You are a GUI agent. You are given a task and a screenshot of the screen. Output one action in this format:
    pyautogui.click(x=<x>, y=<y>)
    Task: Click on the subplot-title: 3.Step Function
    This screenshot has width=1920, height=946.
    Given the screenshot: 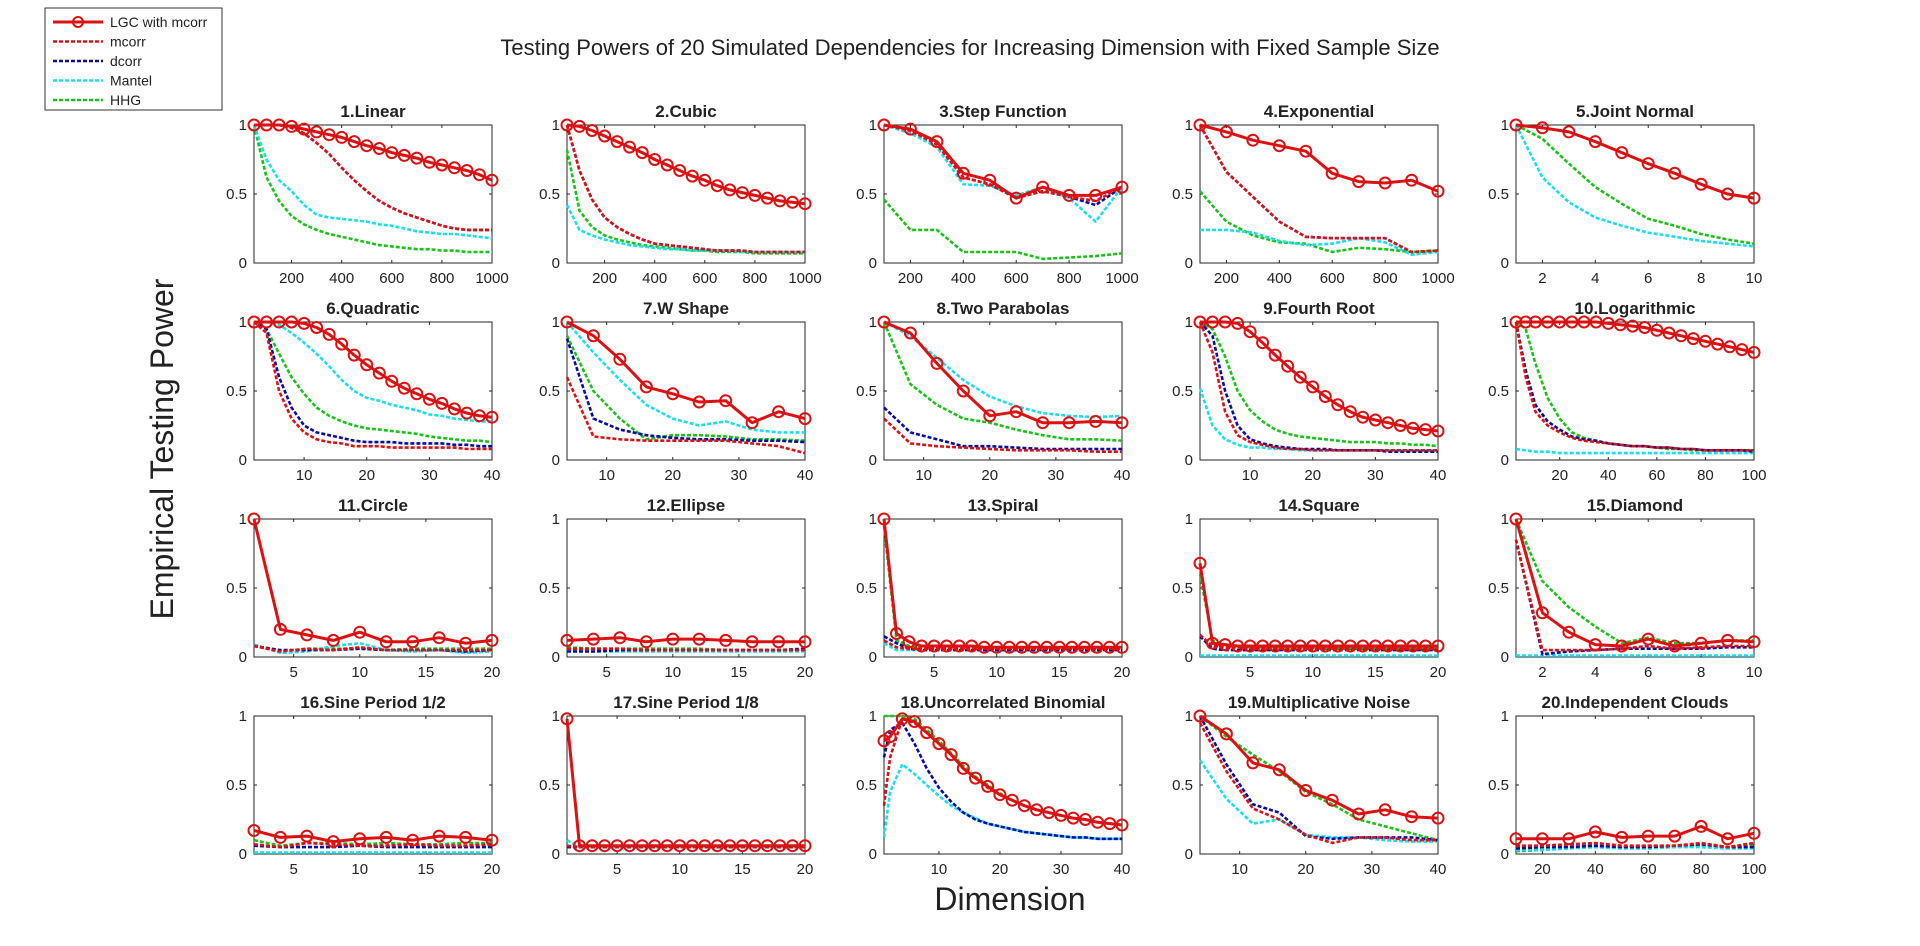 What is the action you would take?
    pyautogui.click(x=1003, y=111)
    